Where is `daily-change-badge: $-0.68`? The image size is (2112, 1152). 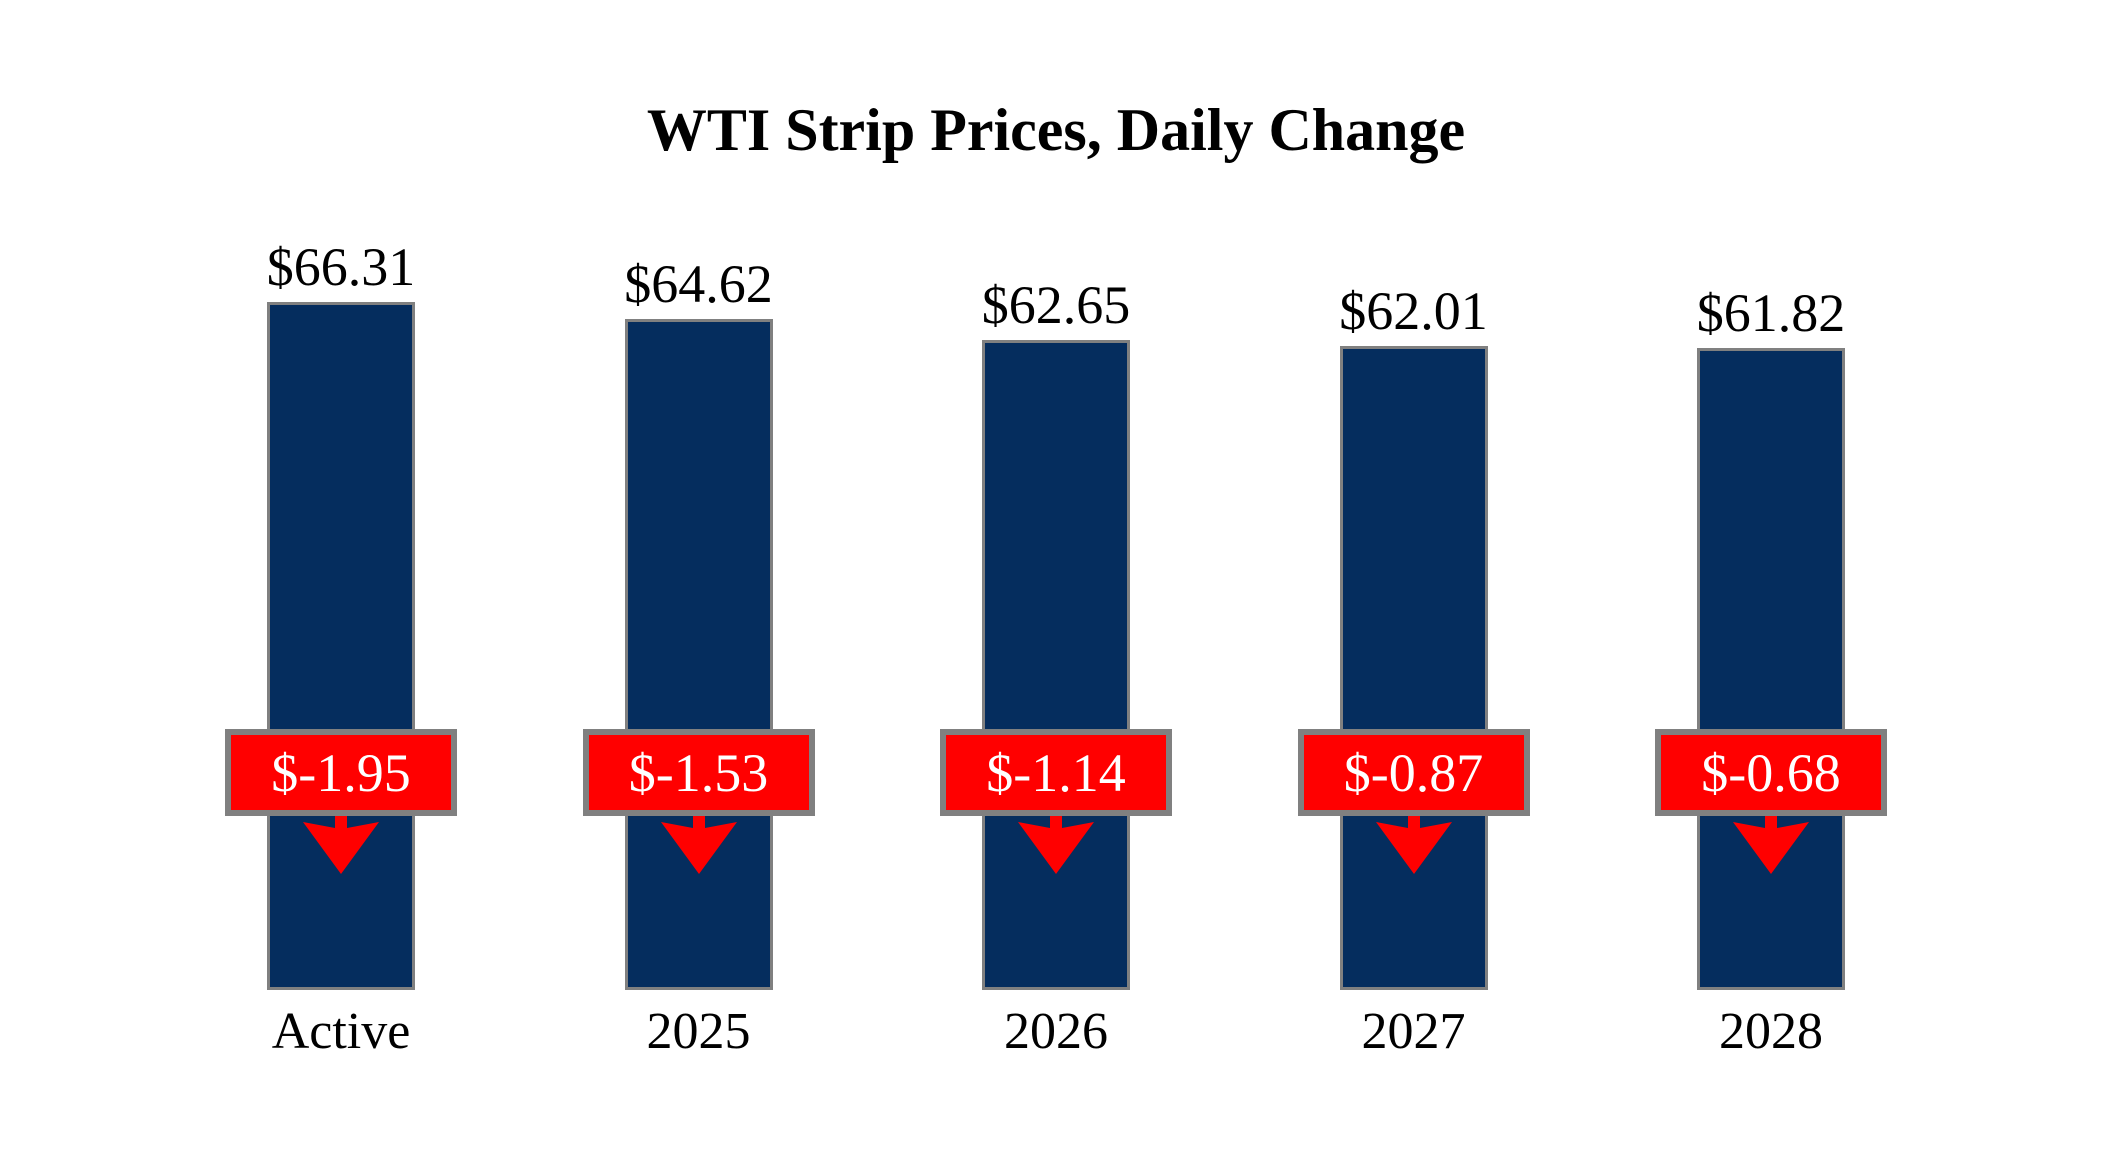 daily-change-badge: $-0.68 is located at coordinates (1771, 772).